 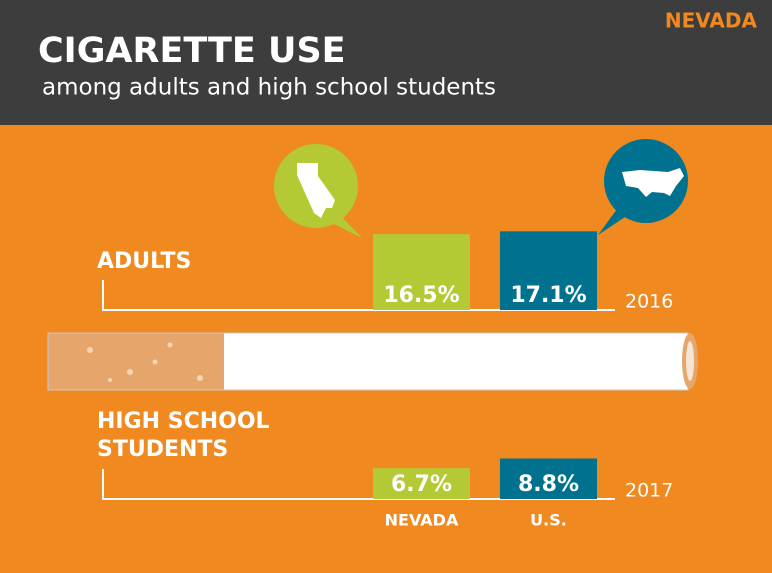 What do you see at coordinates (649, 491) in the screenshot?
I see `year-label: 2017` at bounding box center [649, 491].